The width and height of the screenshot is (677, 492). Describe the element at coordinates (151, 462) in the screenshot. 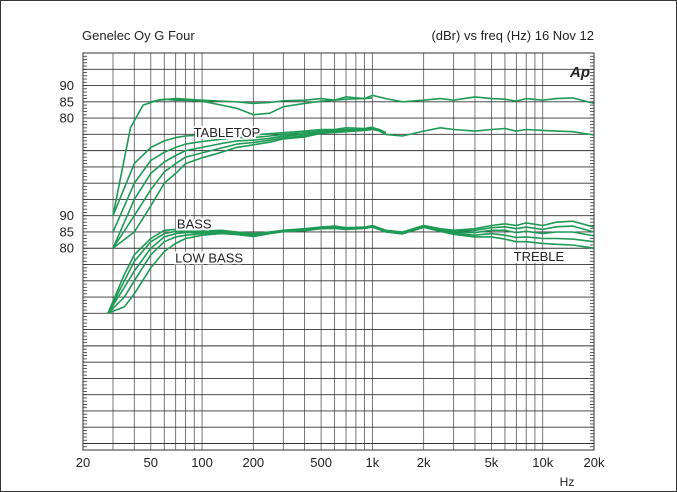

I see `x-tick-label: 50` at that location.